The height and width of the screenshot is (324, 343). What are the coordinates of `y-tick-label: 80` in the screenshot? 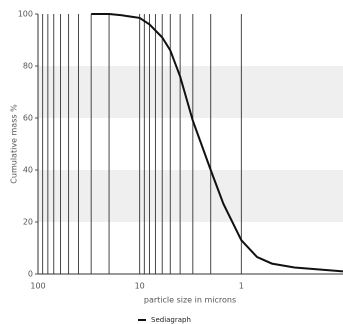 It's located at (28, 66).